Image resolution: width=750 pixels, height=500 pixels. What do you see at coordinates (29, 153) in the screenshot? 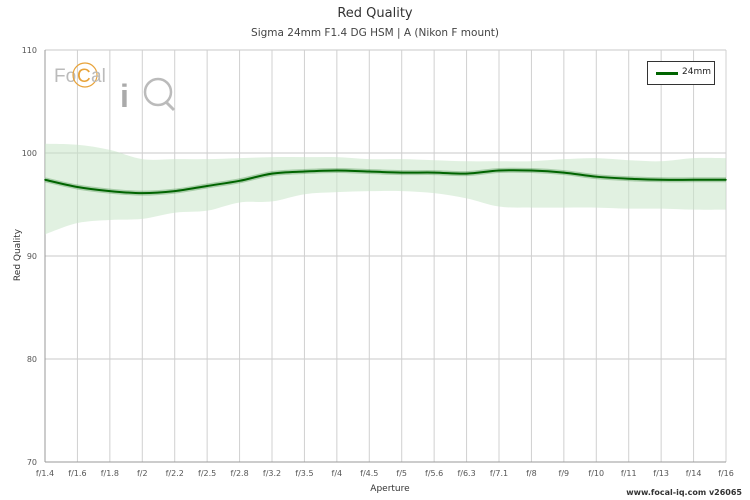
I see `y-tick-label: 100` at bounding box center [29, 153].